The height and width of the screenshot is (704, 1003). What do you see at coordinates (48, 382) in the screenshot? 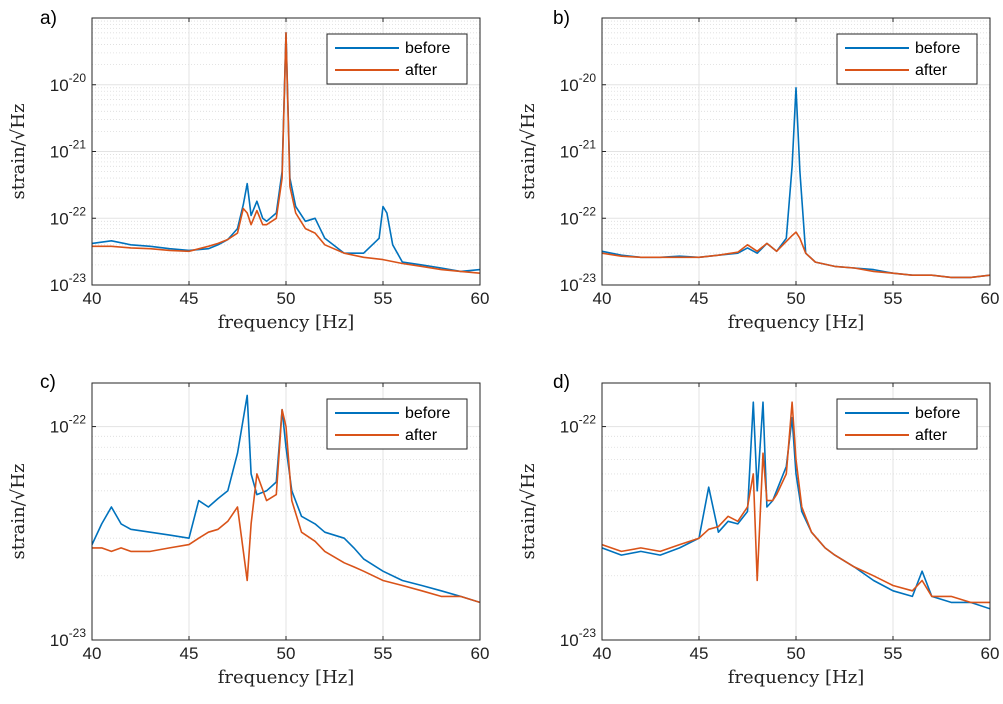
I see `panel-label: c)` at bounding box center [48, 382].